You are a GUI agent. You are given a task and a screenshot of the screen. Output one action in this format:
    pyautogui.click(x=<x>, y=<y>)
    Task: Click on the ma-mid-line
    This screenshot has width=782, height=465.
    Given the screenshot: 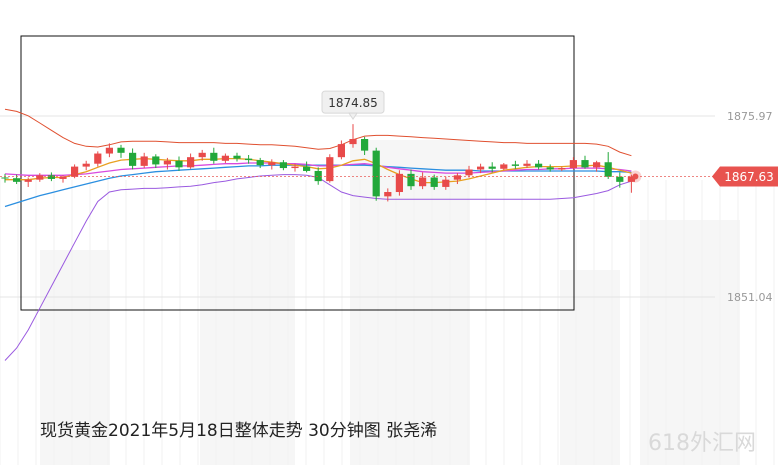 What is the action you would take?
    pyautogui.click(x=318, y=169)
    